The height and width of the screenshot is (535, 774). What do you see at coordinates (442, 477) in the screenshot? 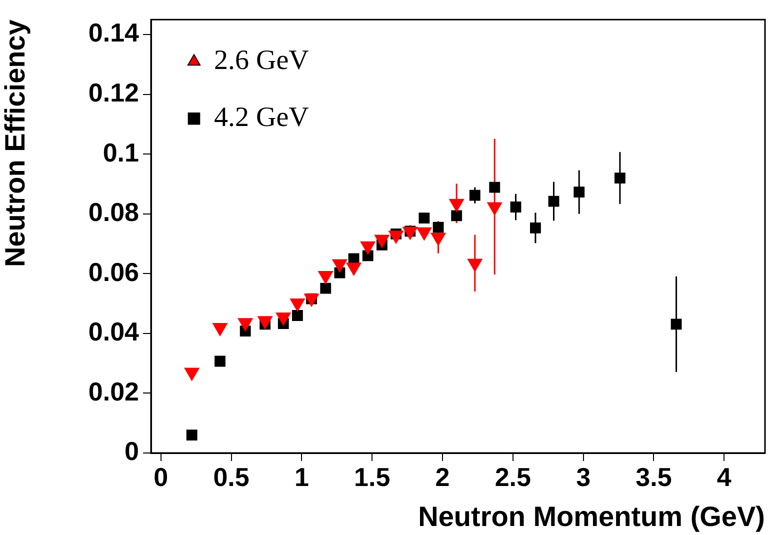
I see `x-tick-label: 2` at bounding box center [442, 477].